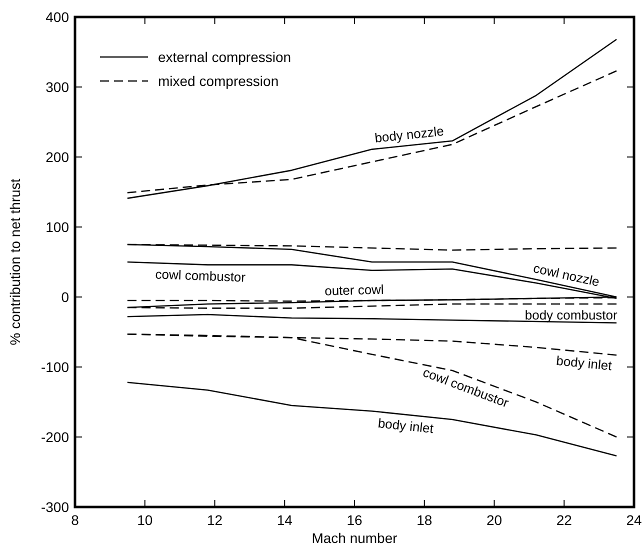 This screenshot has height=547, width=644. Describe the element at coordinates (564, 520) in the screenshot. I see `x-tick-label: 22` at that location.